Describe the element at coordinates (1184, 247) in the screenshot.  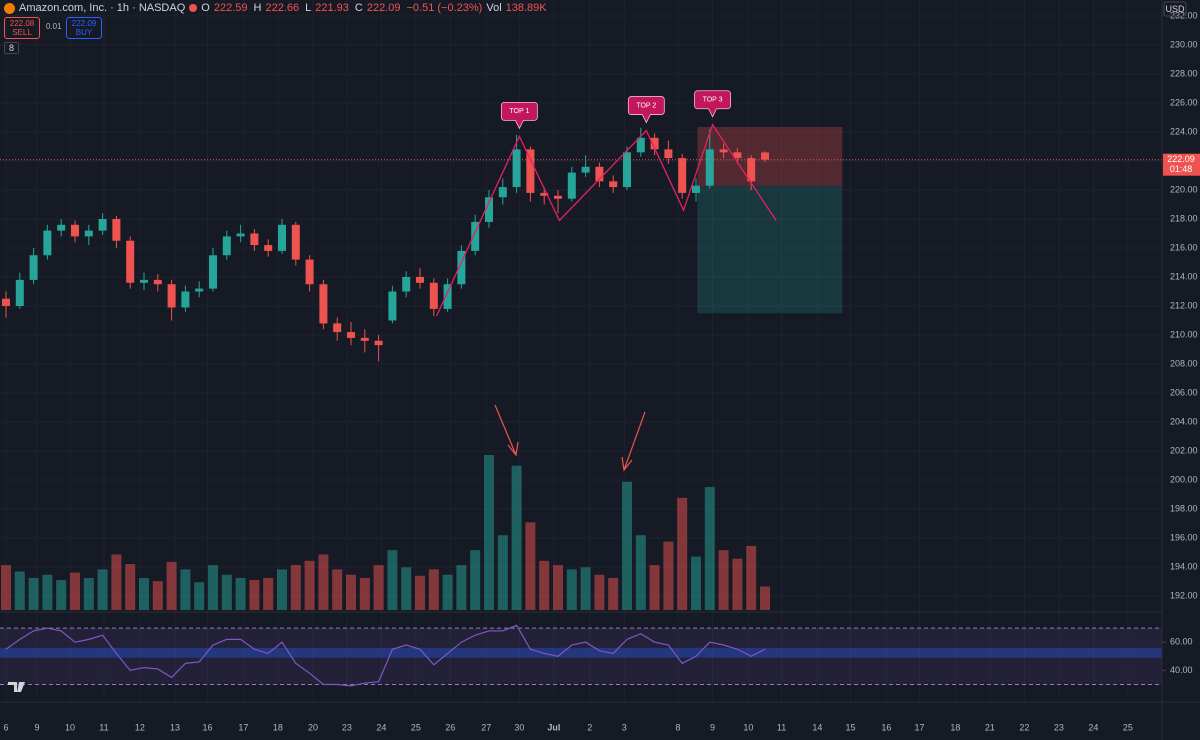
I see `y-tick-label: 216.00` at that location.